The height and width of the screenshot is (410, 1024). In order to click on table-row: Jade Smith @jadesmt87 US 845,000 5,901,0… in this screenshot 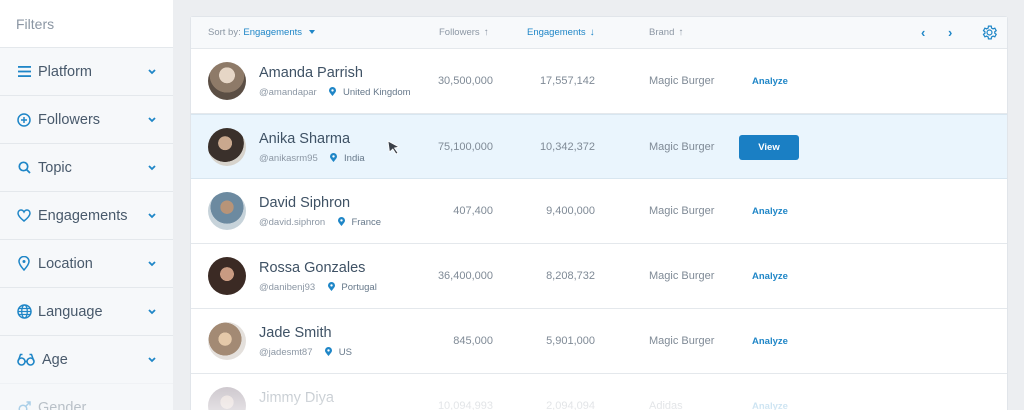, I will do `click(599, 341)`.